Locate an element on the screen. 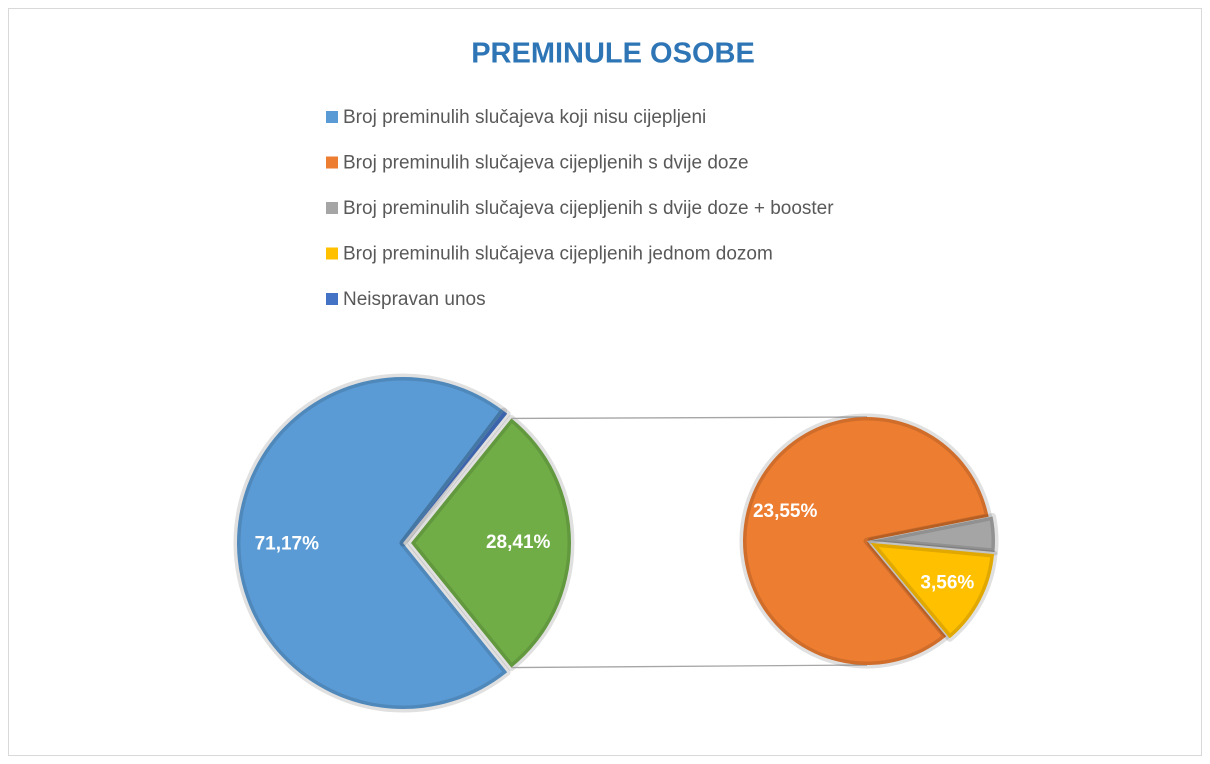 This screenshot has height=764, width=1210. data-label: 23,55% is located at coordinates (785, 511).